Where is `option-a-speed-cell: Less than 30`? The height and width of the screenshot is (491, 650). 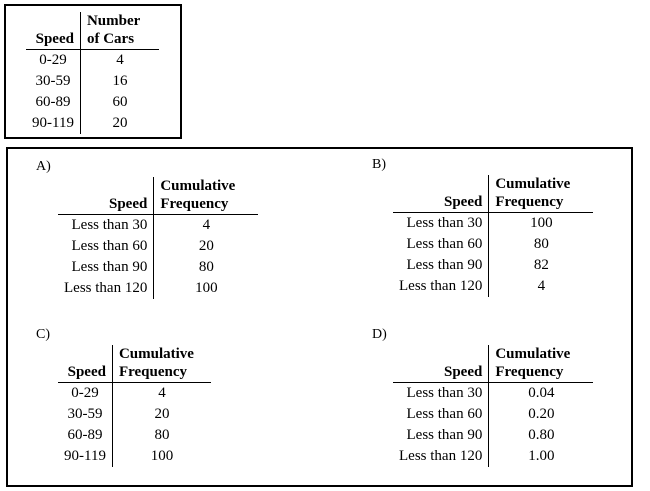
option-a-speed-cell: Less than 30 is located at coordinates (106, 225).